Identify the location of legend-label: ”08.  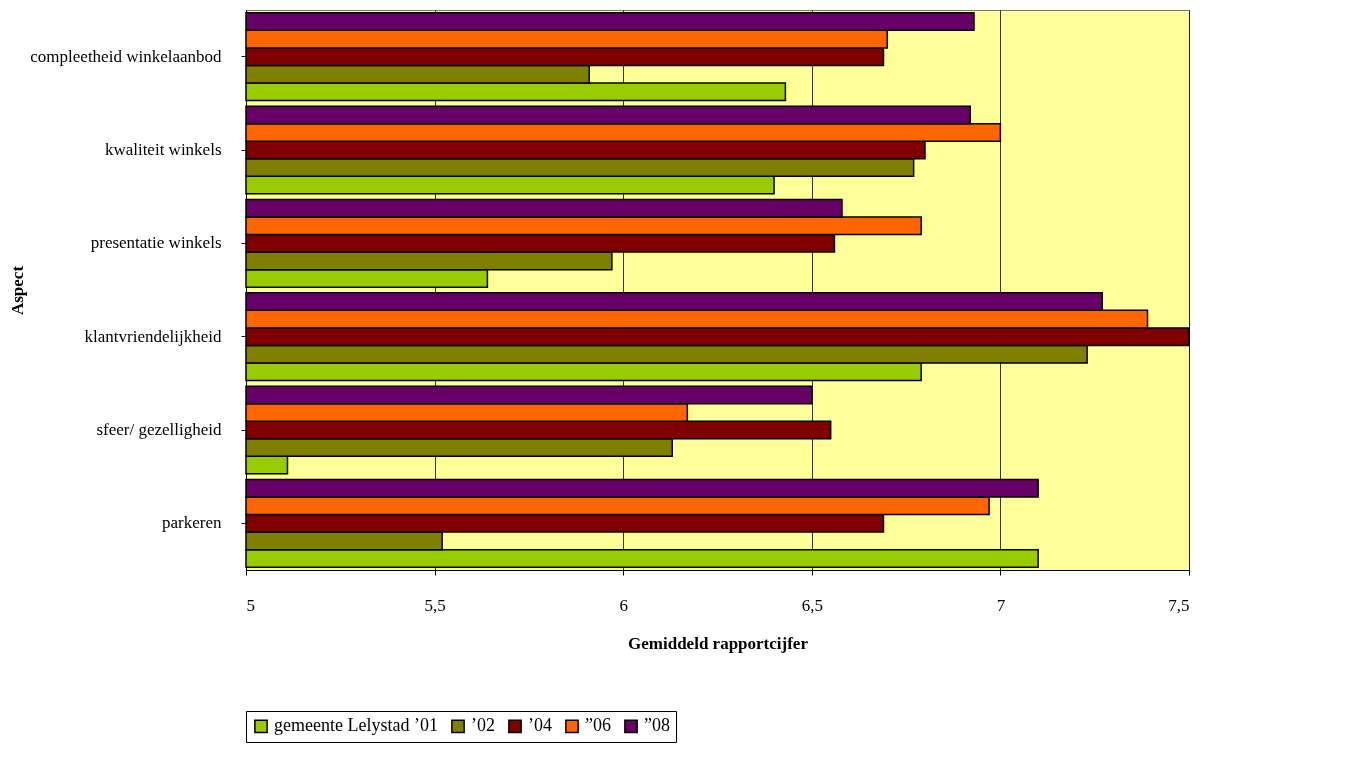
(657, 725).